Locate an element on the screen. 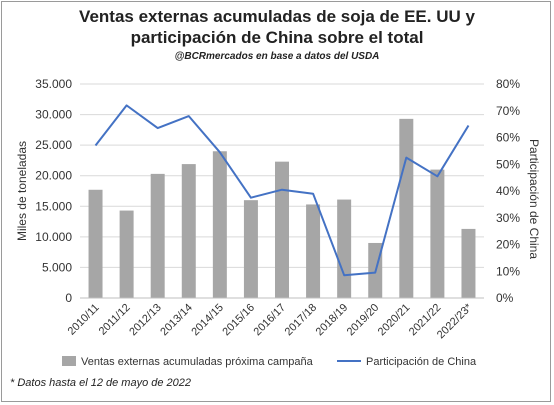 Image resolution: width=554 pixels, height=405 pixels. y2-tick-label: 40% is located at coordinates (508, 191).